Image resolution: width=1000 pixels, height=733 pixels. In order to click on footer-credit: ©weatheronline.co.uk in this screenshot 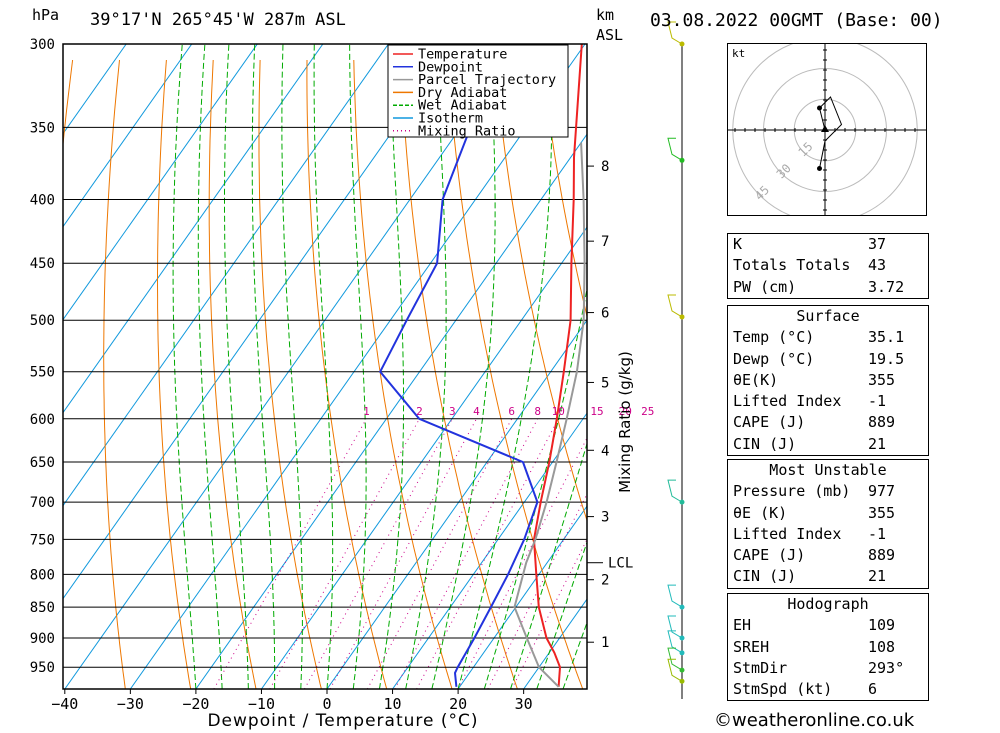, I will do `click(814, 720)`.